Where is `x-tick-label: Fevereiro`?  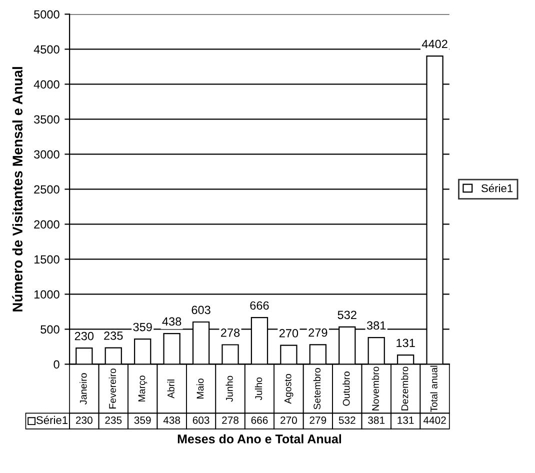
x-tick-label: Fevereiro is located at coordinates (112, 388).